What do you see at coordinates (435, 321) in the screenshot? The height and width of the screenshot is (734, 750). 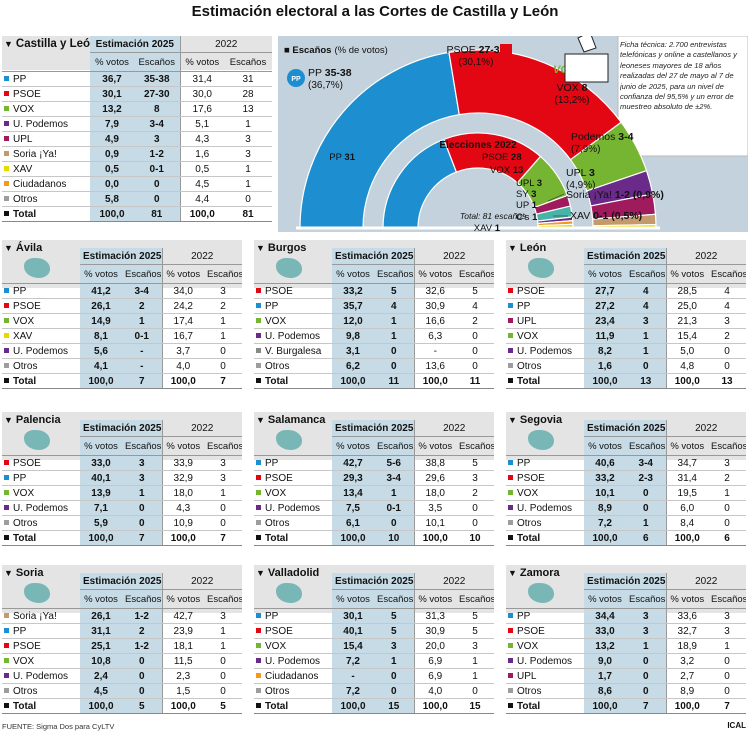 I see `votes-2022: 16,6` at bounding box center [435, 321].